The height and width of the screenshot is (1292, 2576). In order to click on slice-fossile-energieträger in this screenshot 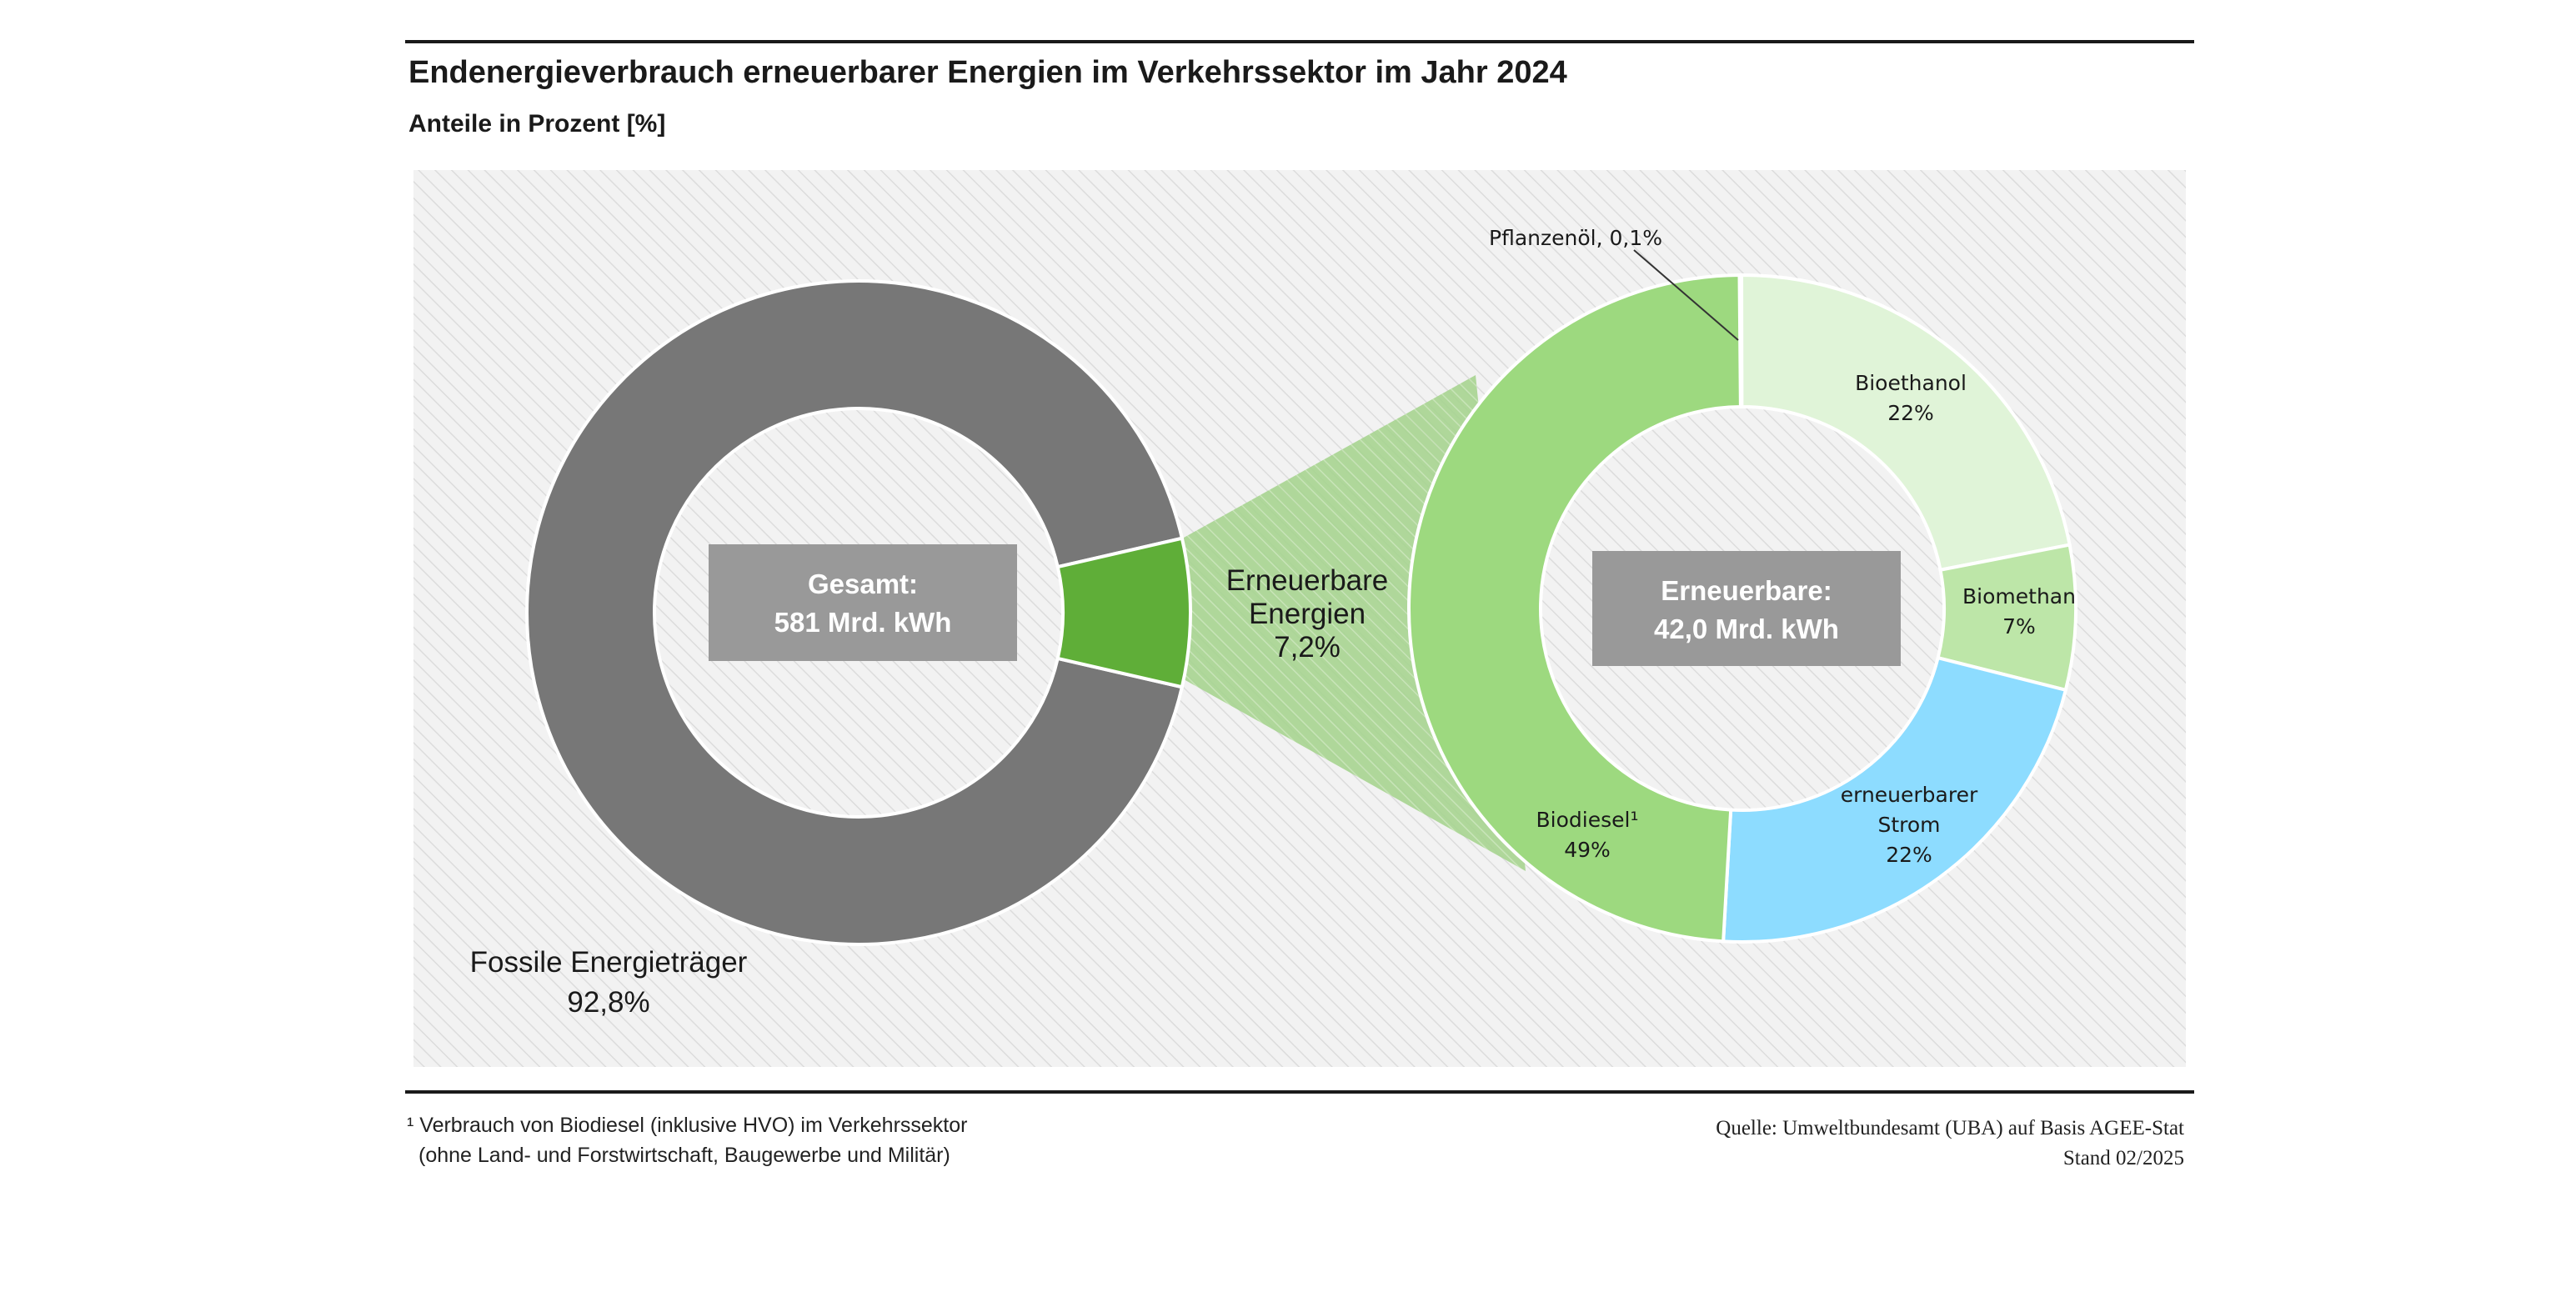, I will do `click(854, 612)`.